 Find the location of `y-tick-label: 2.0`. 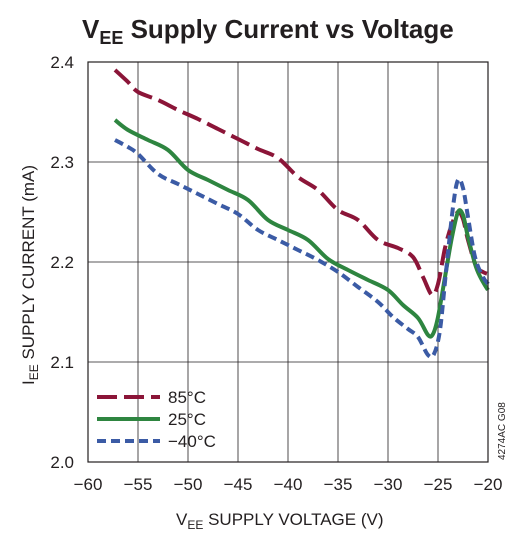

y-tick-label: 2.0 is located at coordinates (62, 462).